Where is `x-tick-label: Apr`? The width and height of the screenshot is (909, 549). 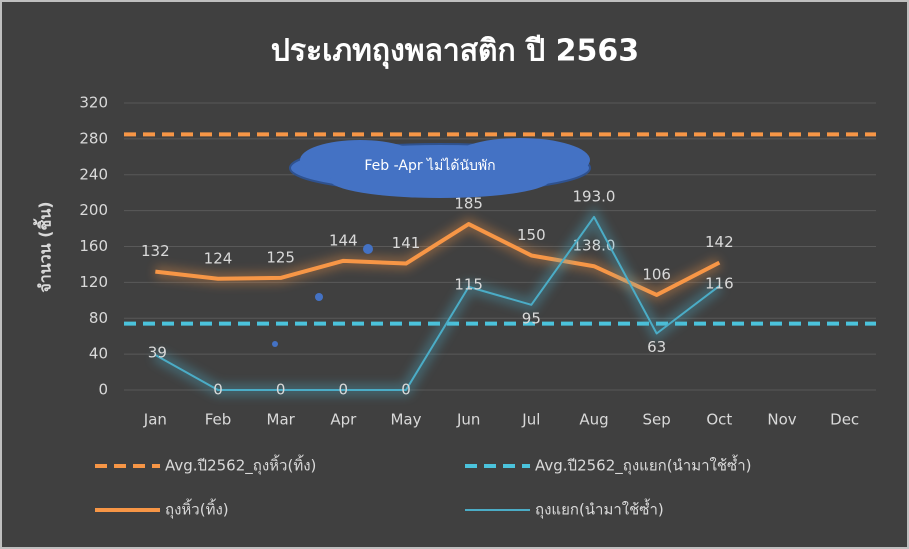 x-tick-label: Apr is located at coordinates (343, 420).